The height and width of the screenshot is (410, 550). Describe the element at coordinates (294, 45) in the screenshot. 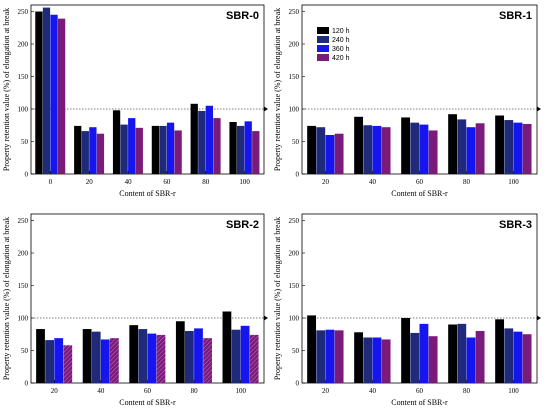

I see `y-tick-label: 200` at that location.